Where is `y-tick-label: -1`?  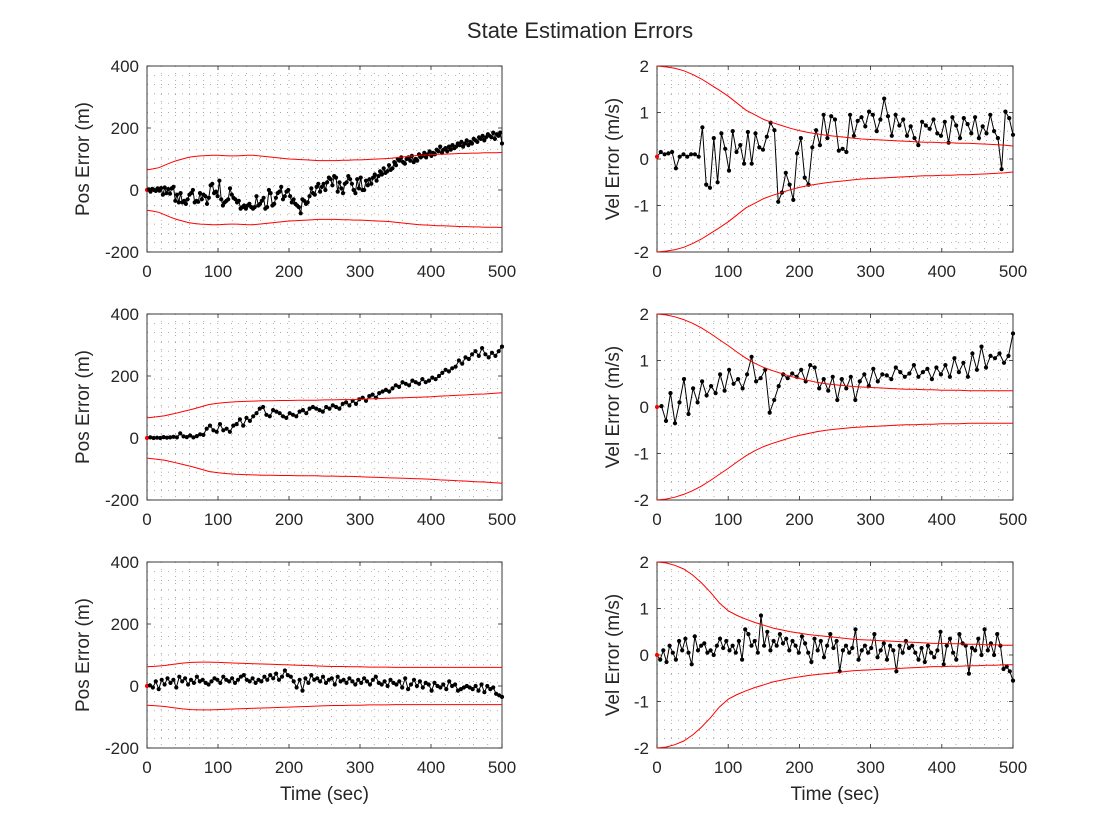 y-tick-label: -1 is located at coordinates (641, 454).